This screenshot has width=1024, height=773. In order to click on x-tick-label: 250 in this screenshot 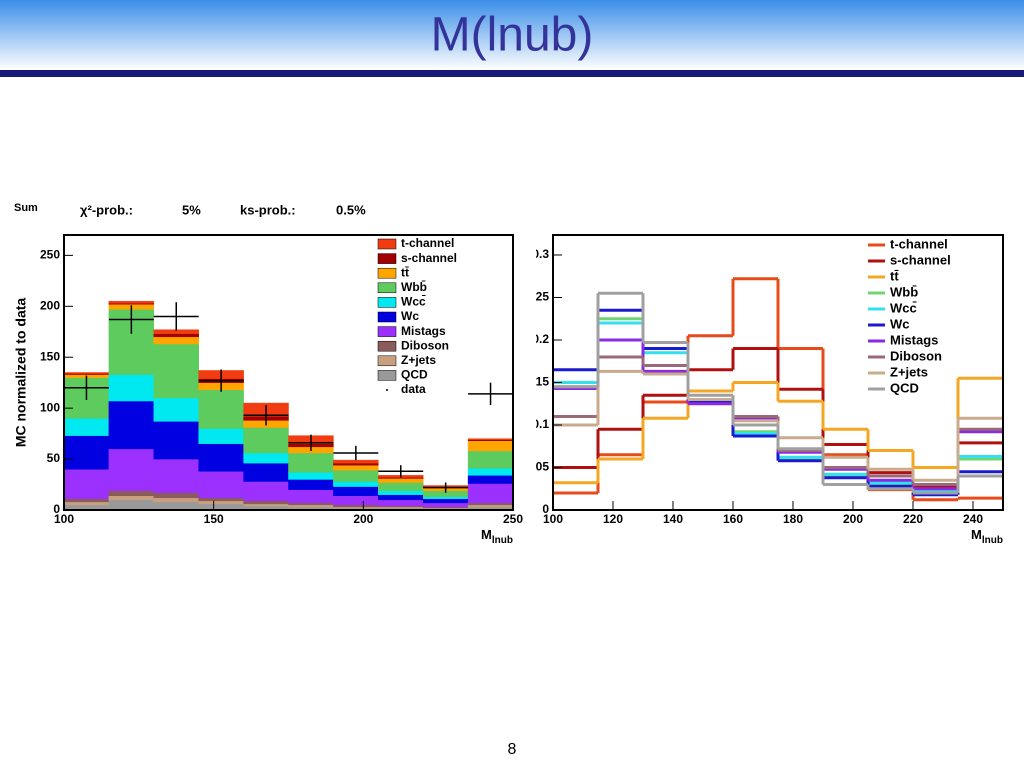, I will do `click(513, 519)`.